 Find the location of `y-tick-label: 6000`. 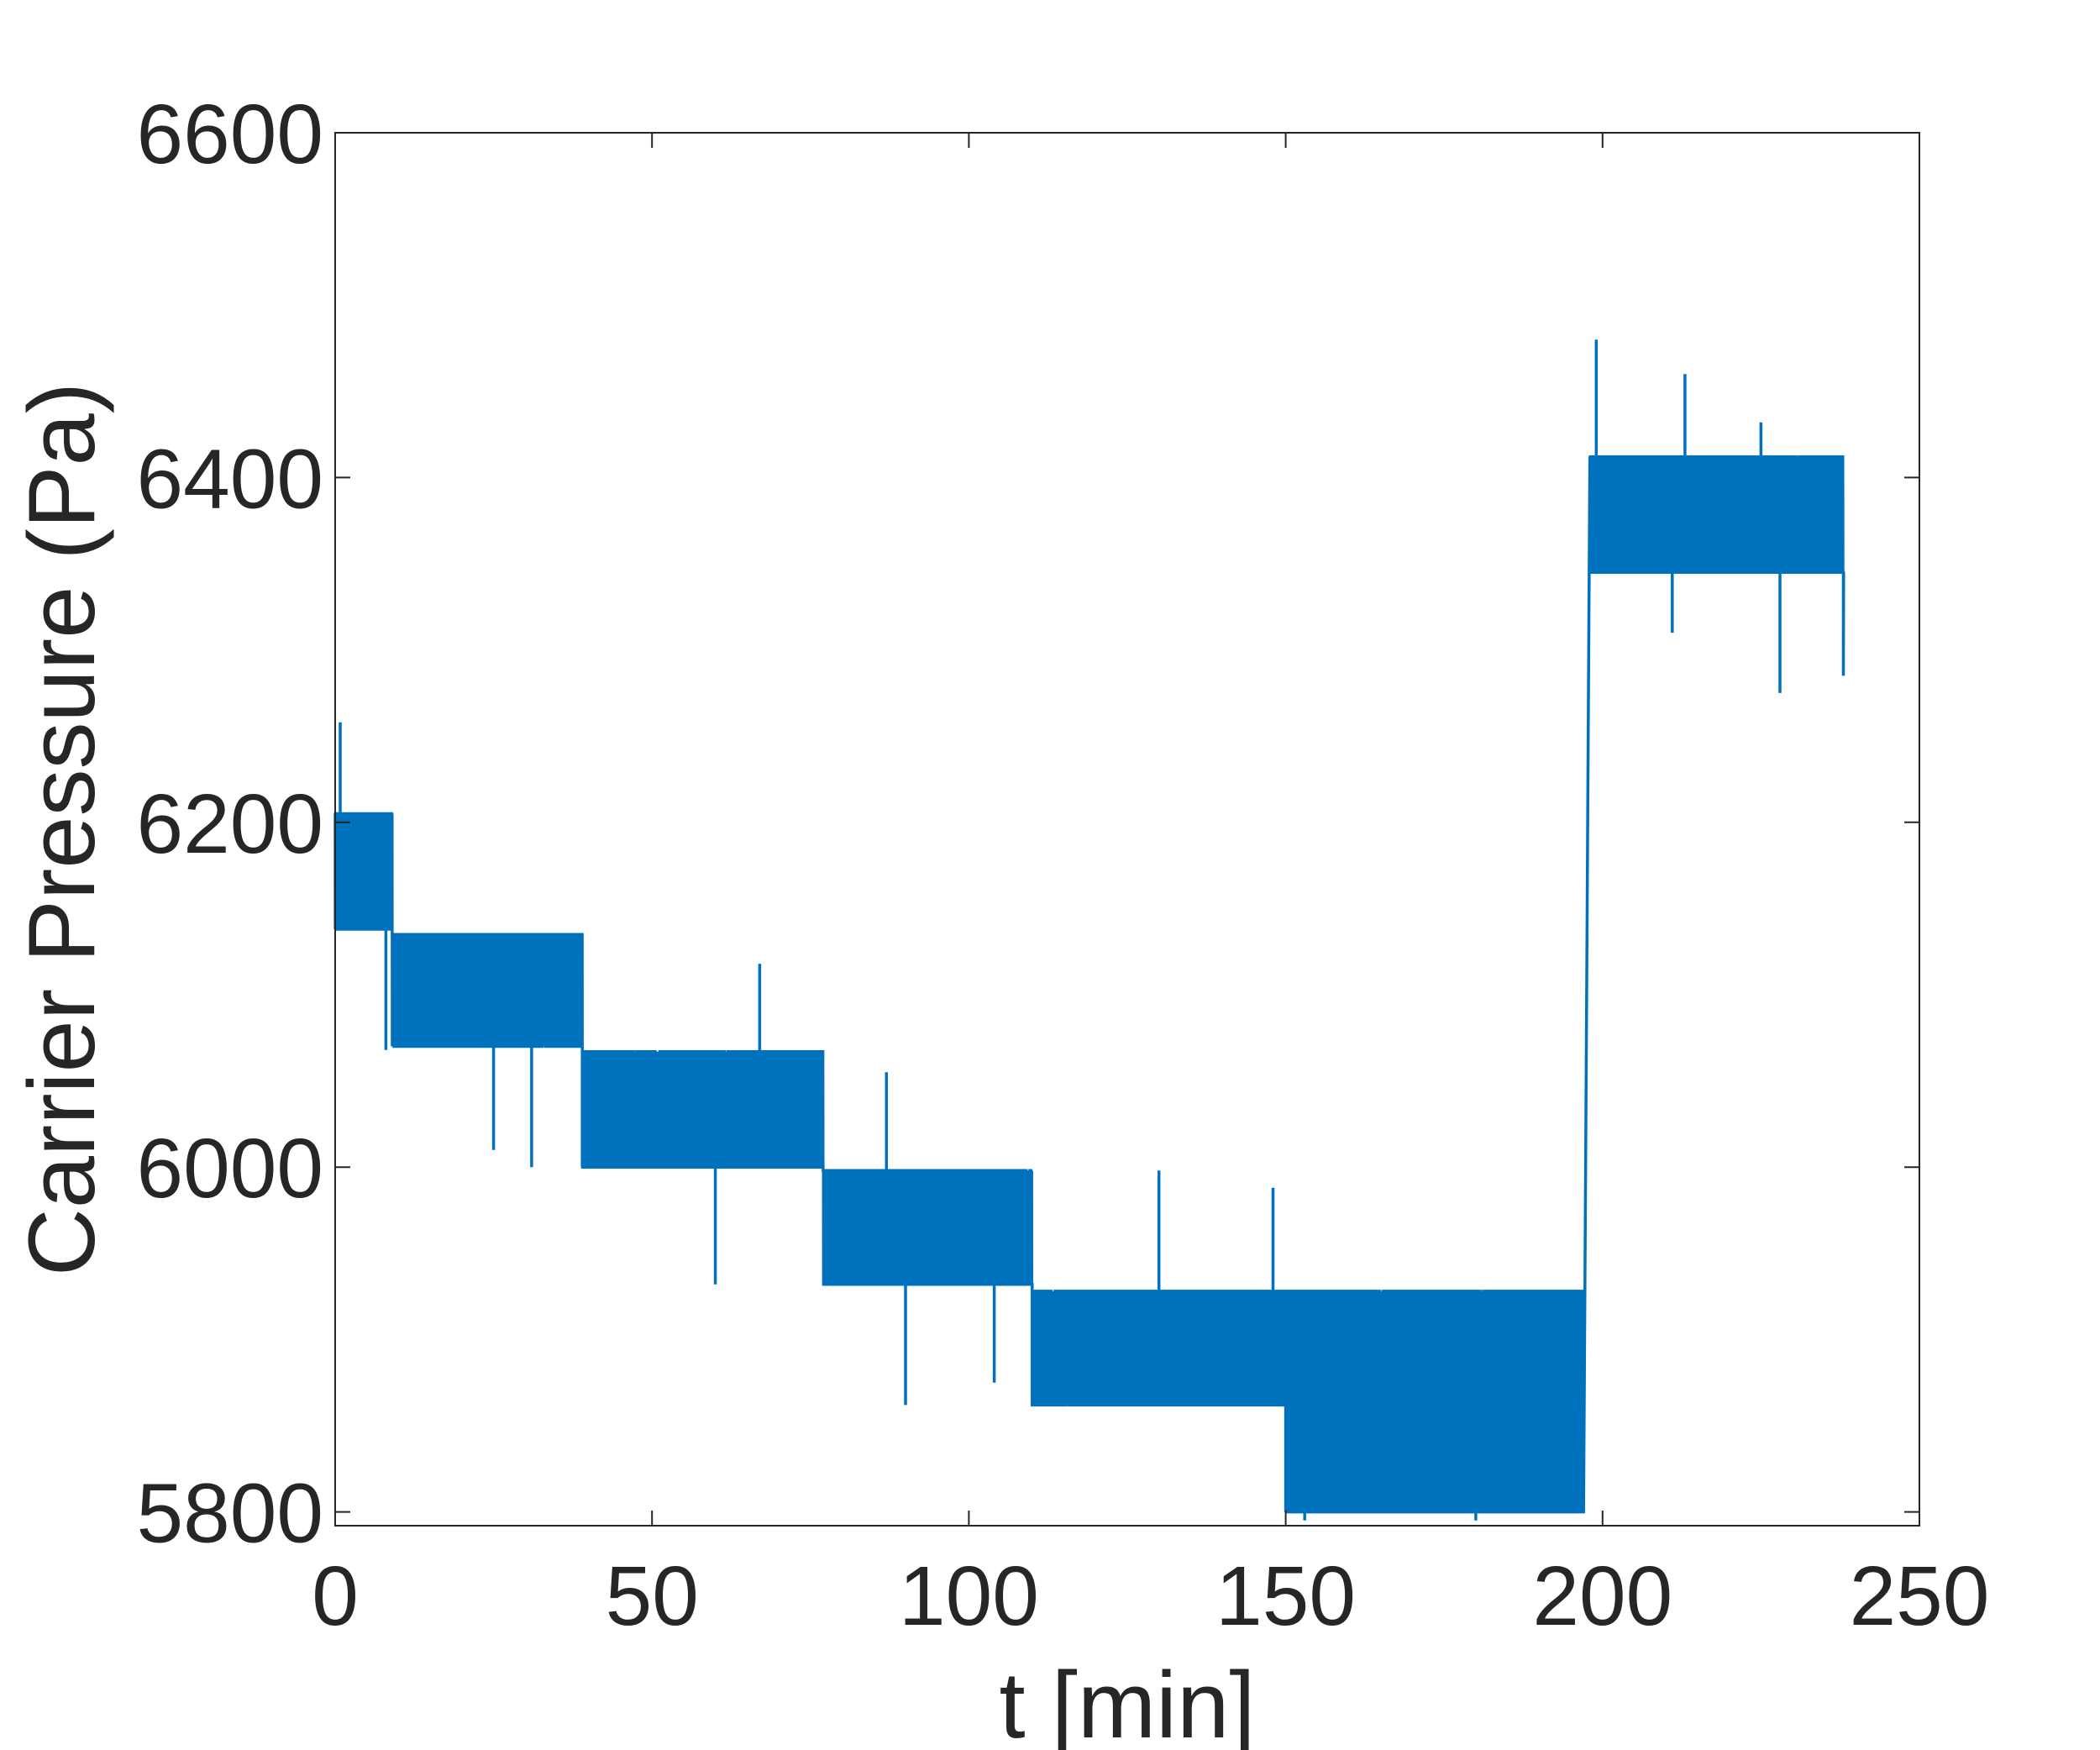

y-tick-label: 6000 is located at coordinates (230, 1169).